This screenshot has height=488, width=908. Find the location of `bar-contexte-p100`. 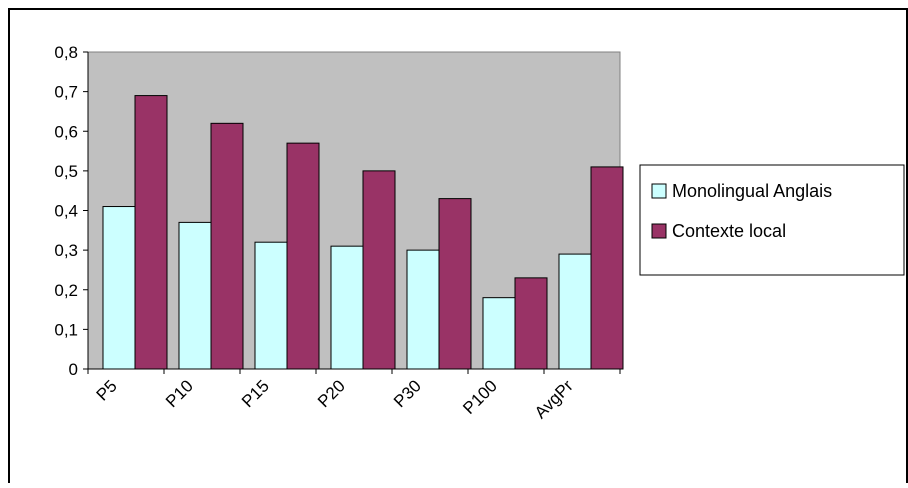

bar-contexte-p100 is located at coordinates (531, 323).